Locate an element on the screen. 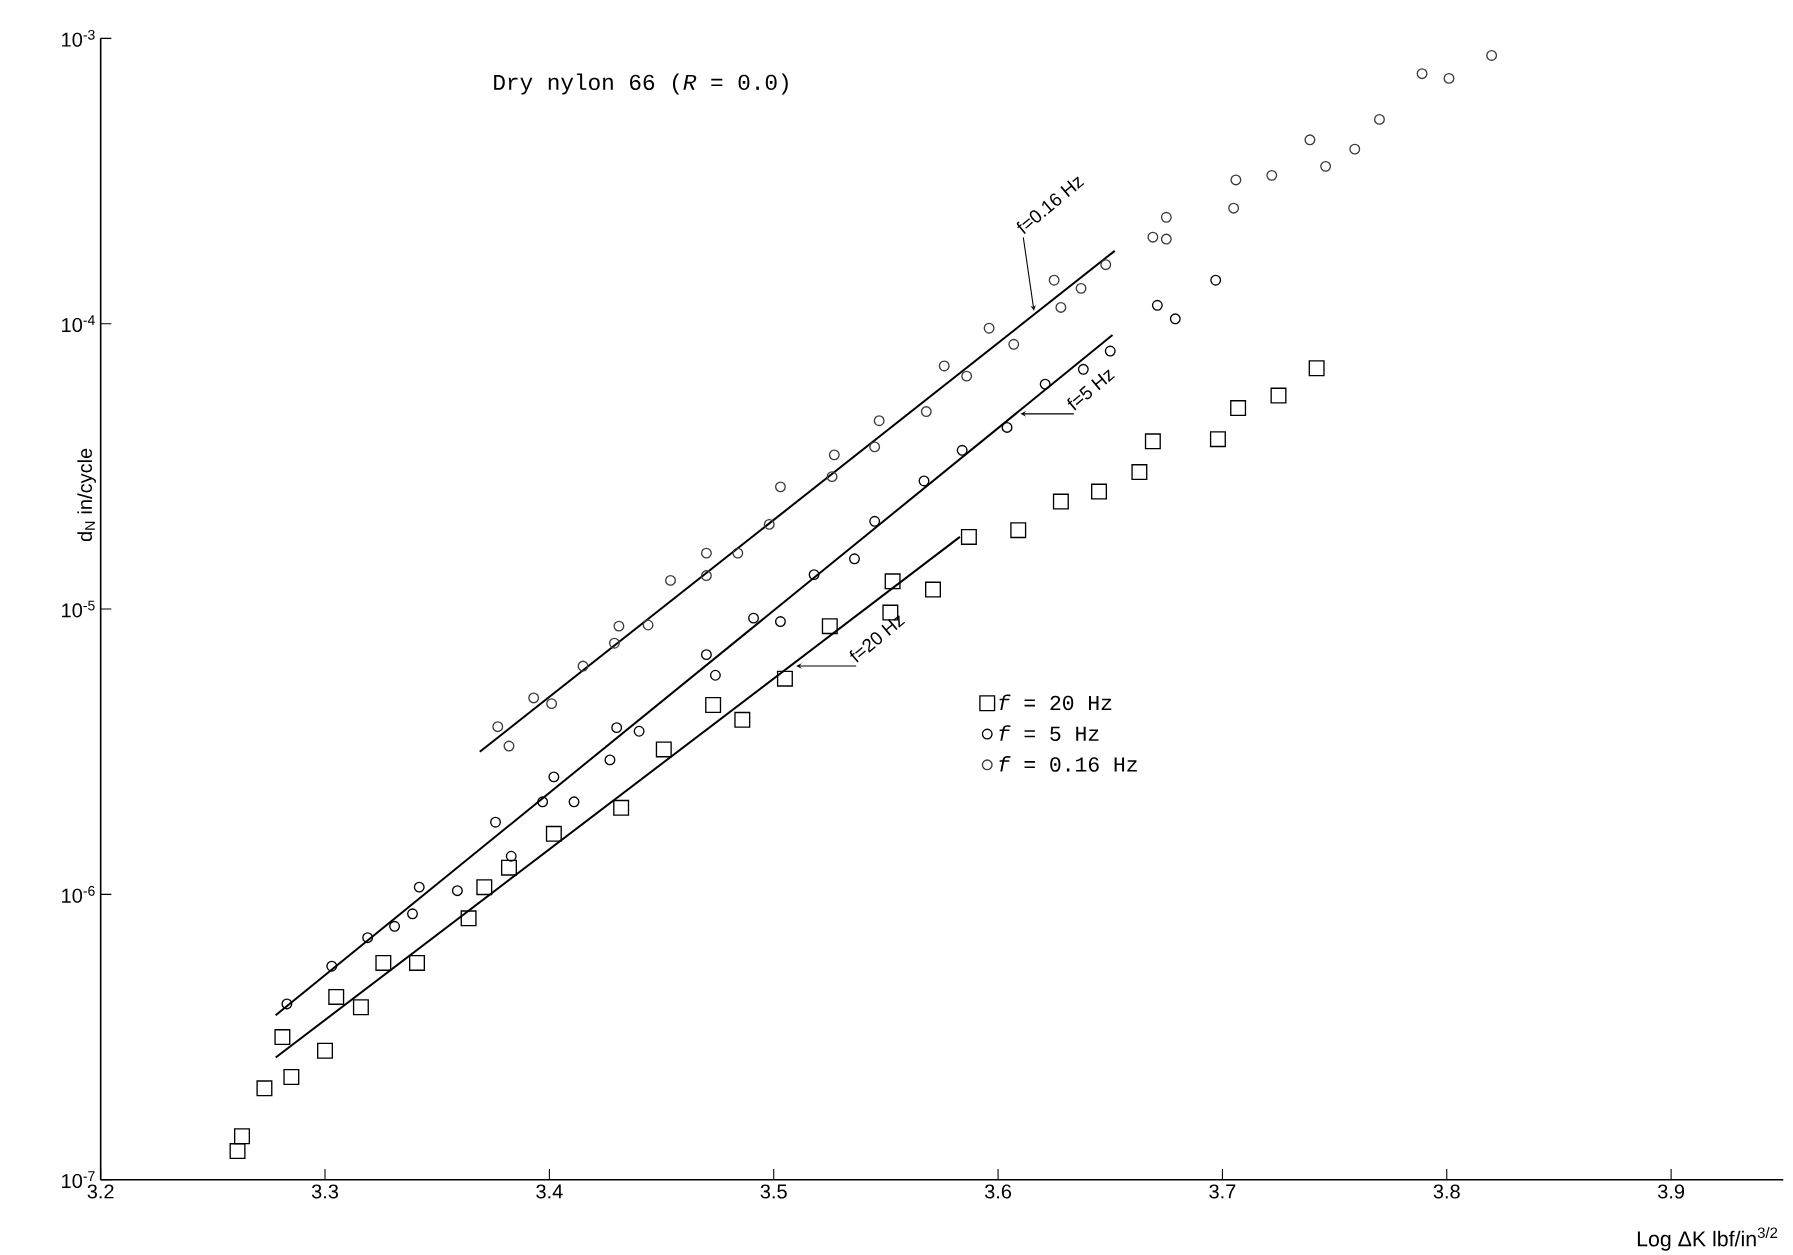 Image resolution: width=1793 pixels, height=1255 pixels. x-tick-label: 3.7 is located at coordinates (1222, 1191).